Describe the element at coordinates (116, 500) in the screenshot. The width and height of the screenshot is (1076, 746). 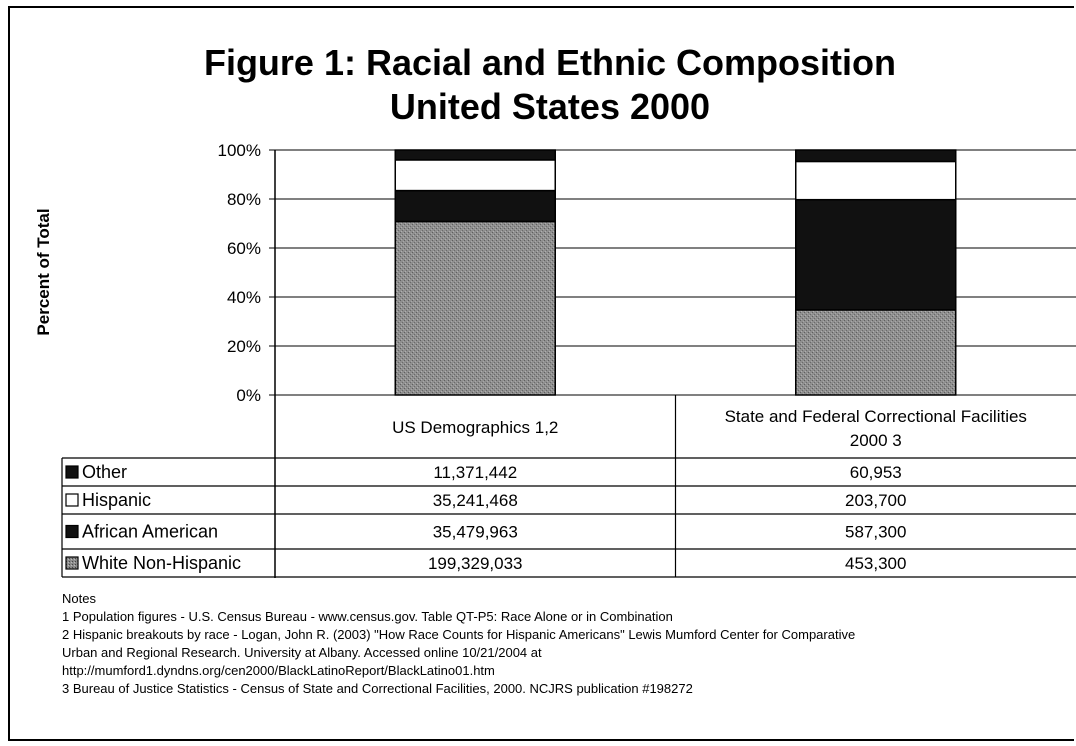
I see `legend-label: Hispanic` at that location.